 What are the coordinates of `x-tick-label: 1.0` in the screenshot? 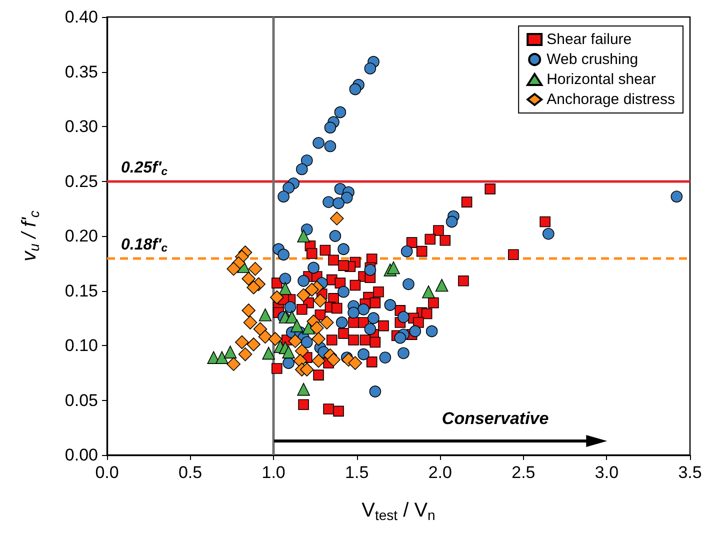 It's located at (274, 472).